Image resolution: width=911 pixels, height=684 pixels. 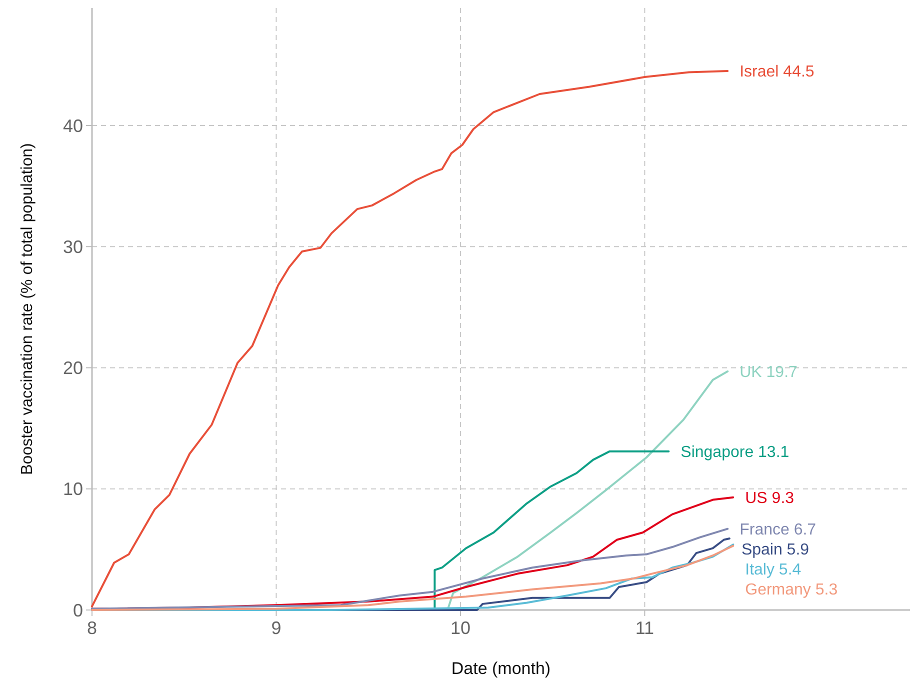 I want to click on x-tick-label: 9, so click(x=276, y=628).